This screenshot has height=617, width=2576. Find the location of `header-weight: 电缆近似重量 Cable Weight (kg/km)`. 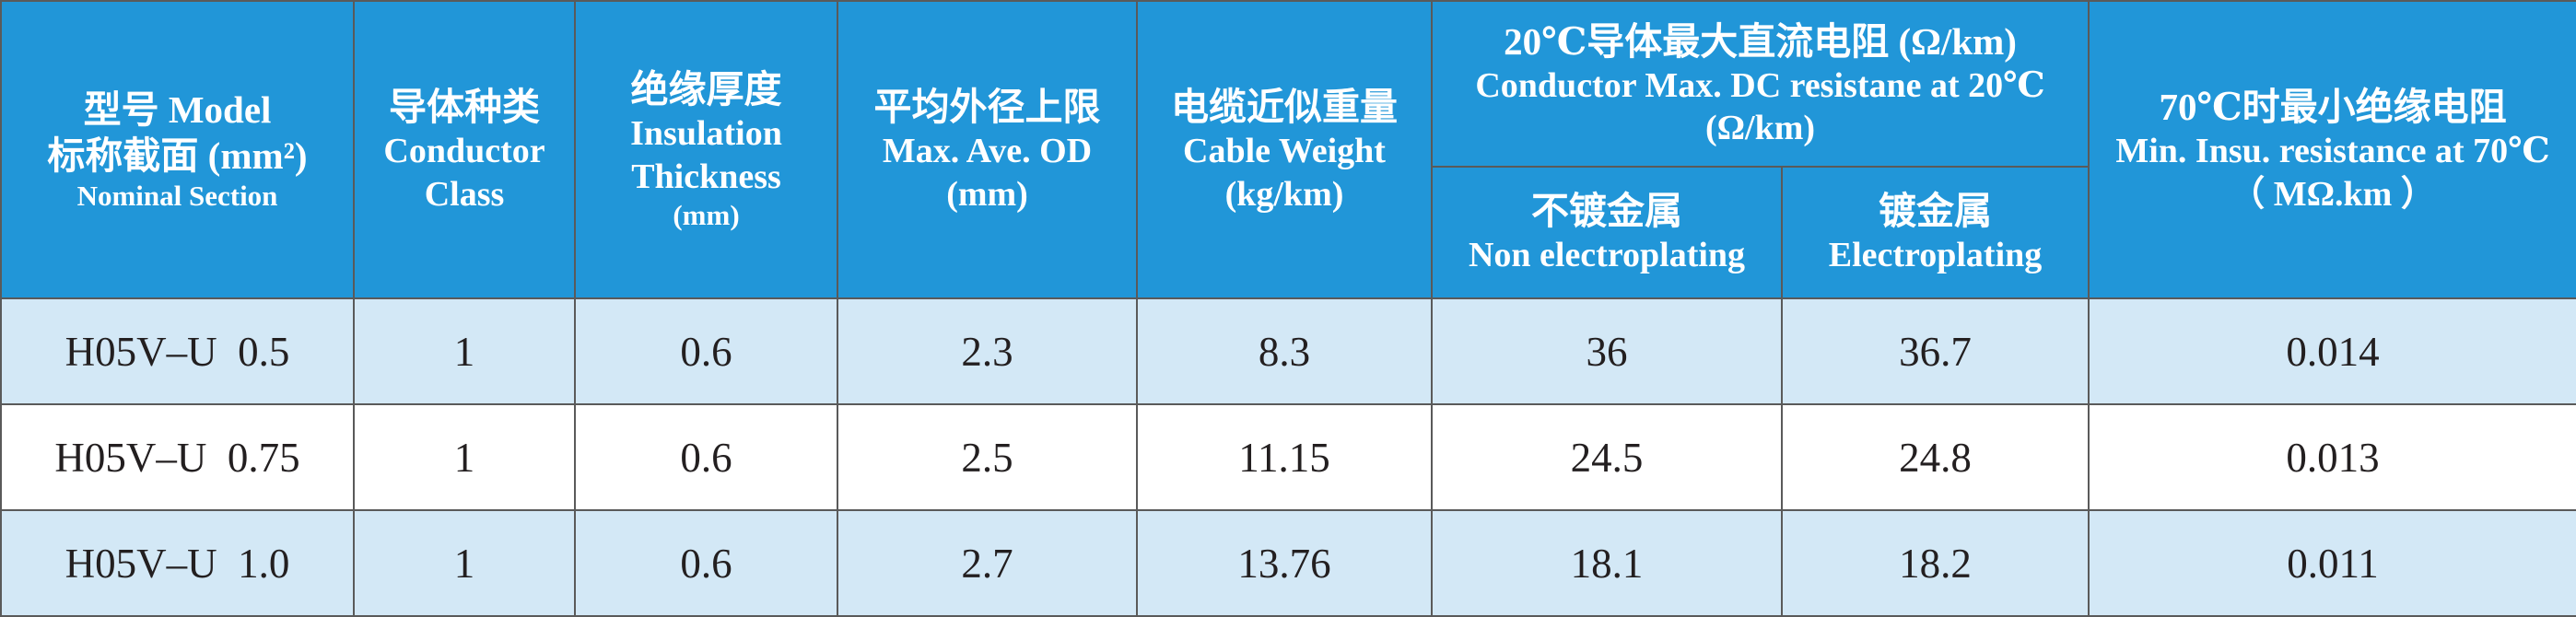

header-weight: 电缆近似重量 Cable Weight (kg/km) is located at coordinates (1284, 150).